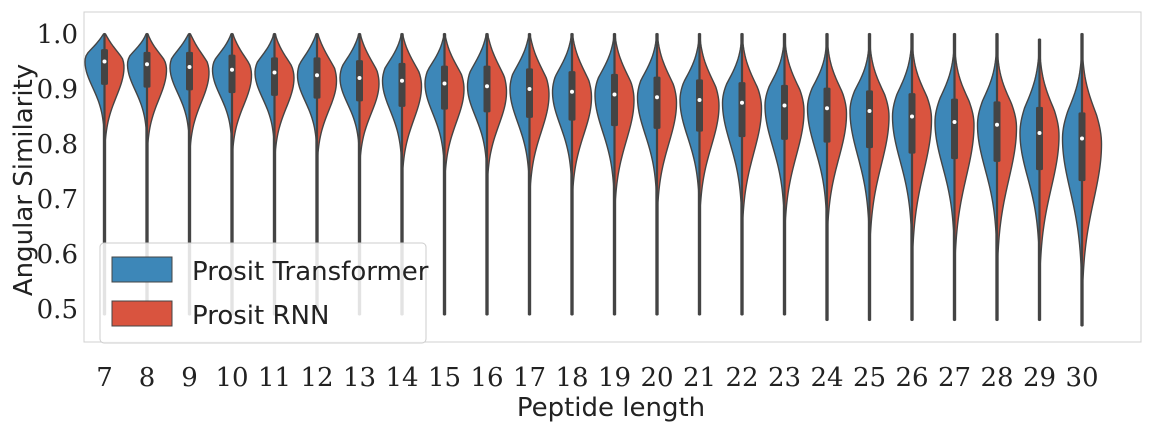 Image resolution: width=1152 pixels, height=437 pixels. I want to click on y-tick-label: 0.9, so click(57, 90).